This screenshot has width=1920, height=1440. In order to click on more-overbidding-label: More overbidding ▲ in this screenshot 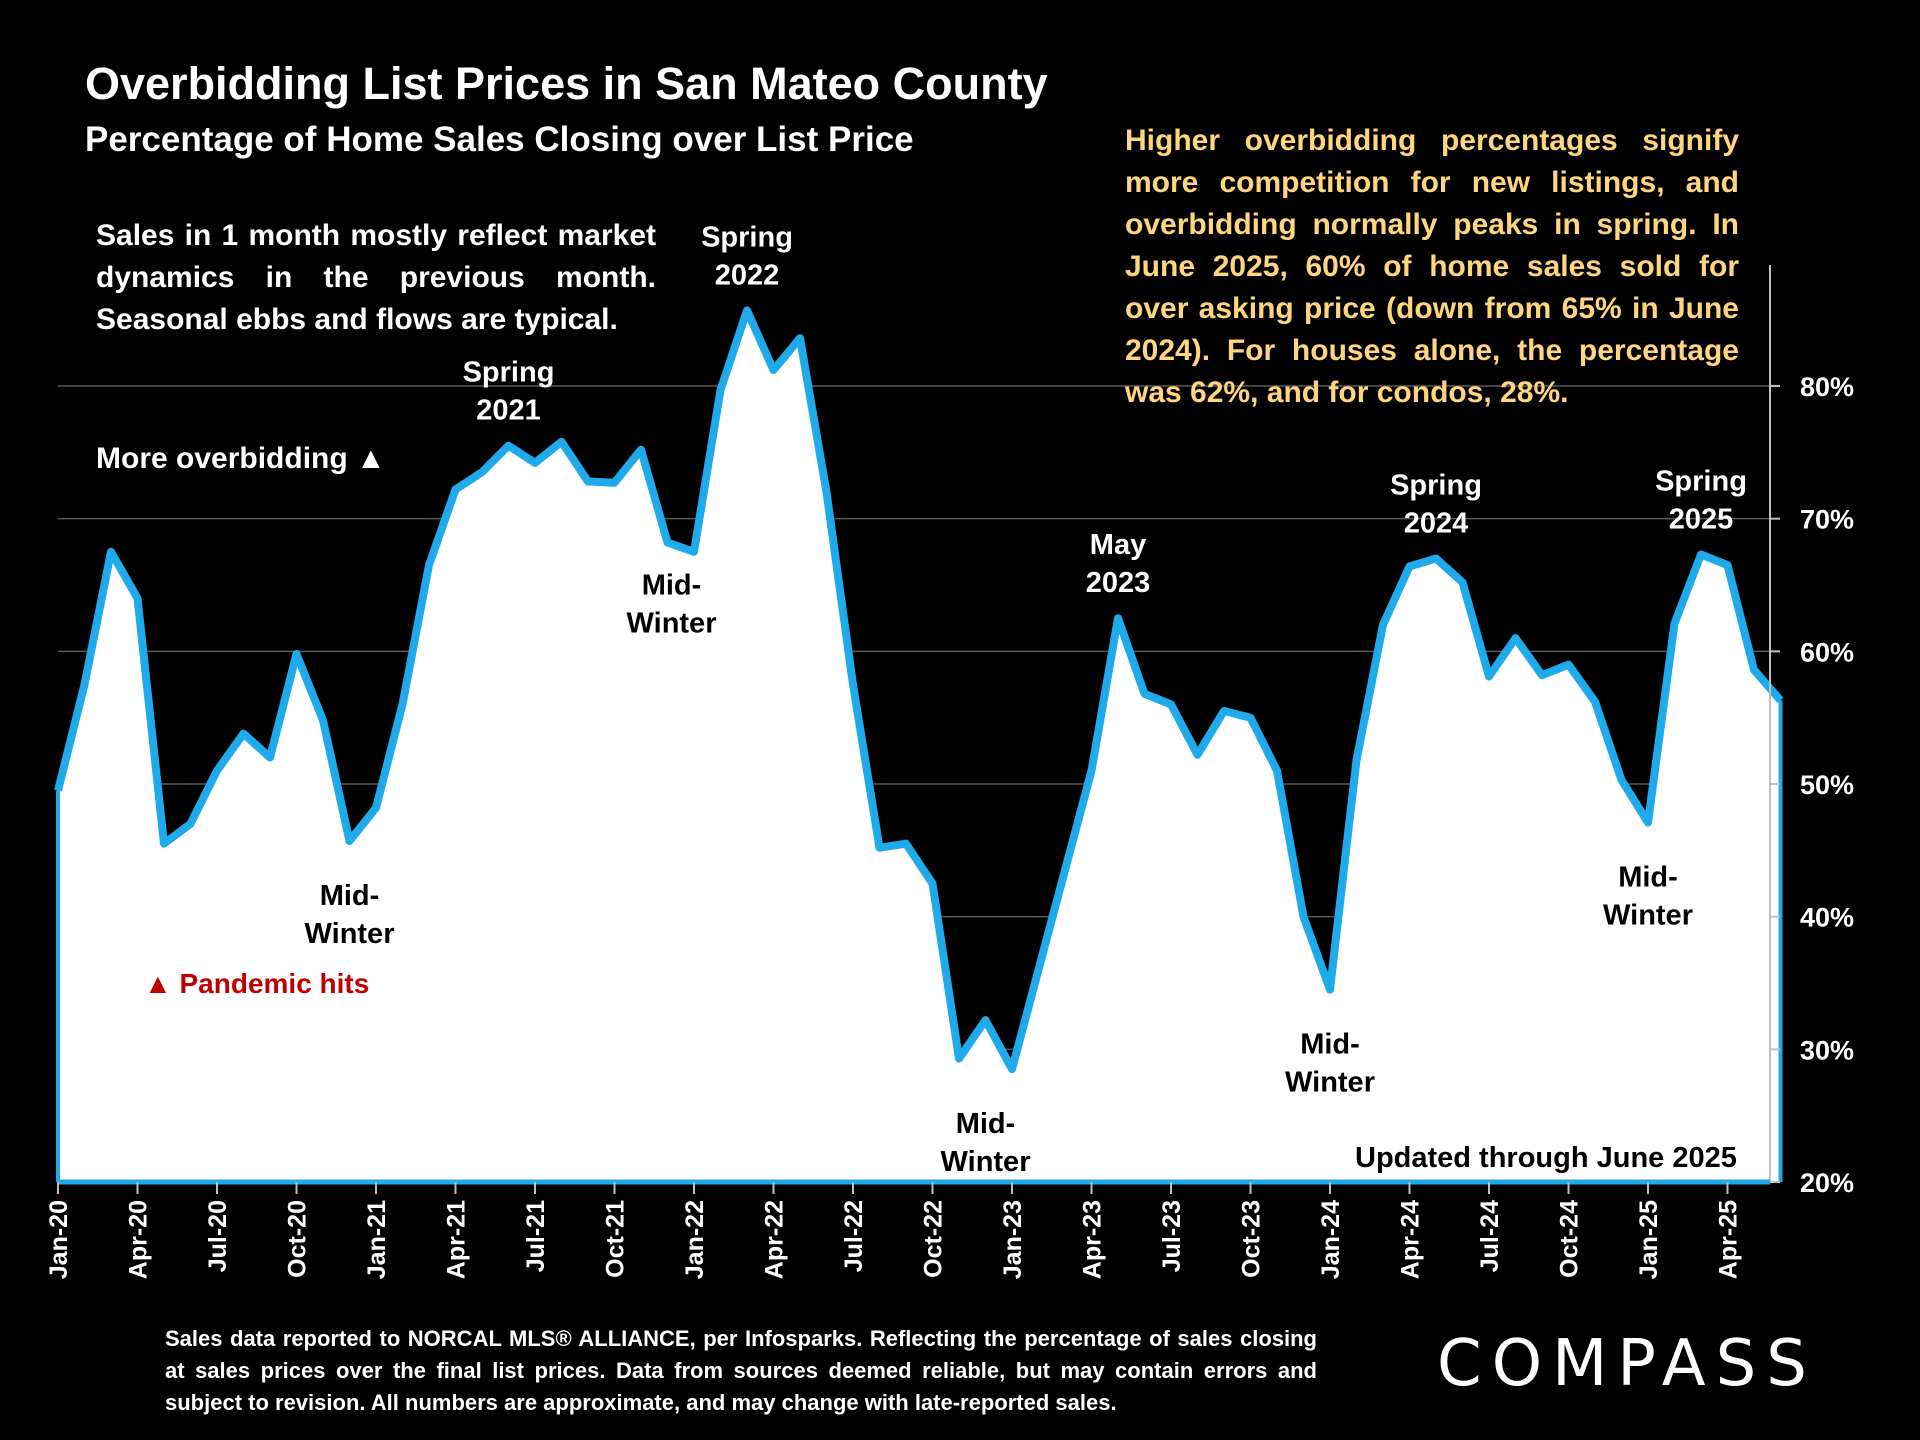, I will do `click(241, 458)`.